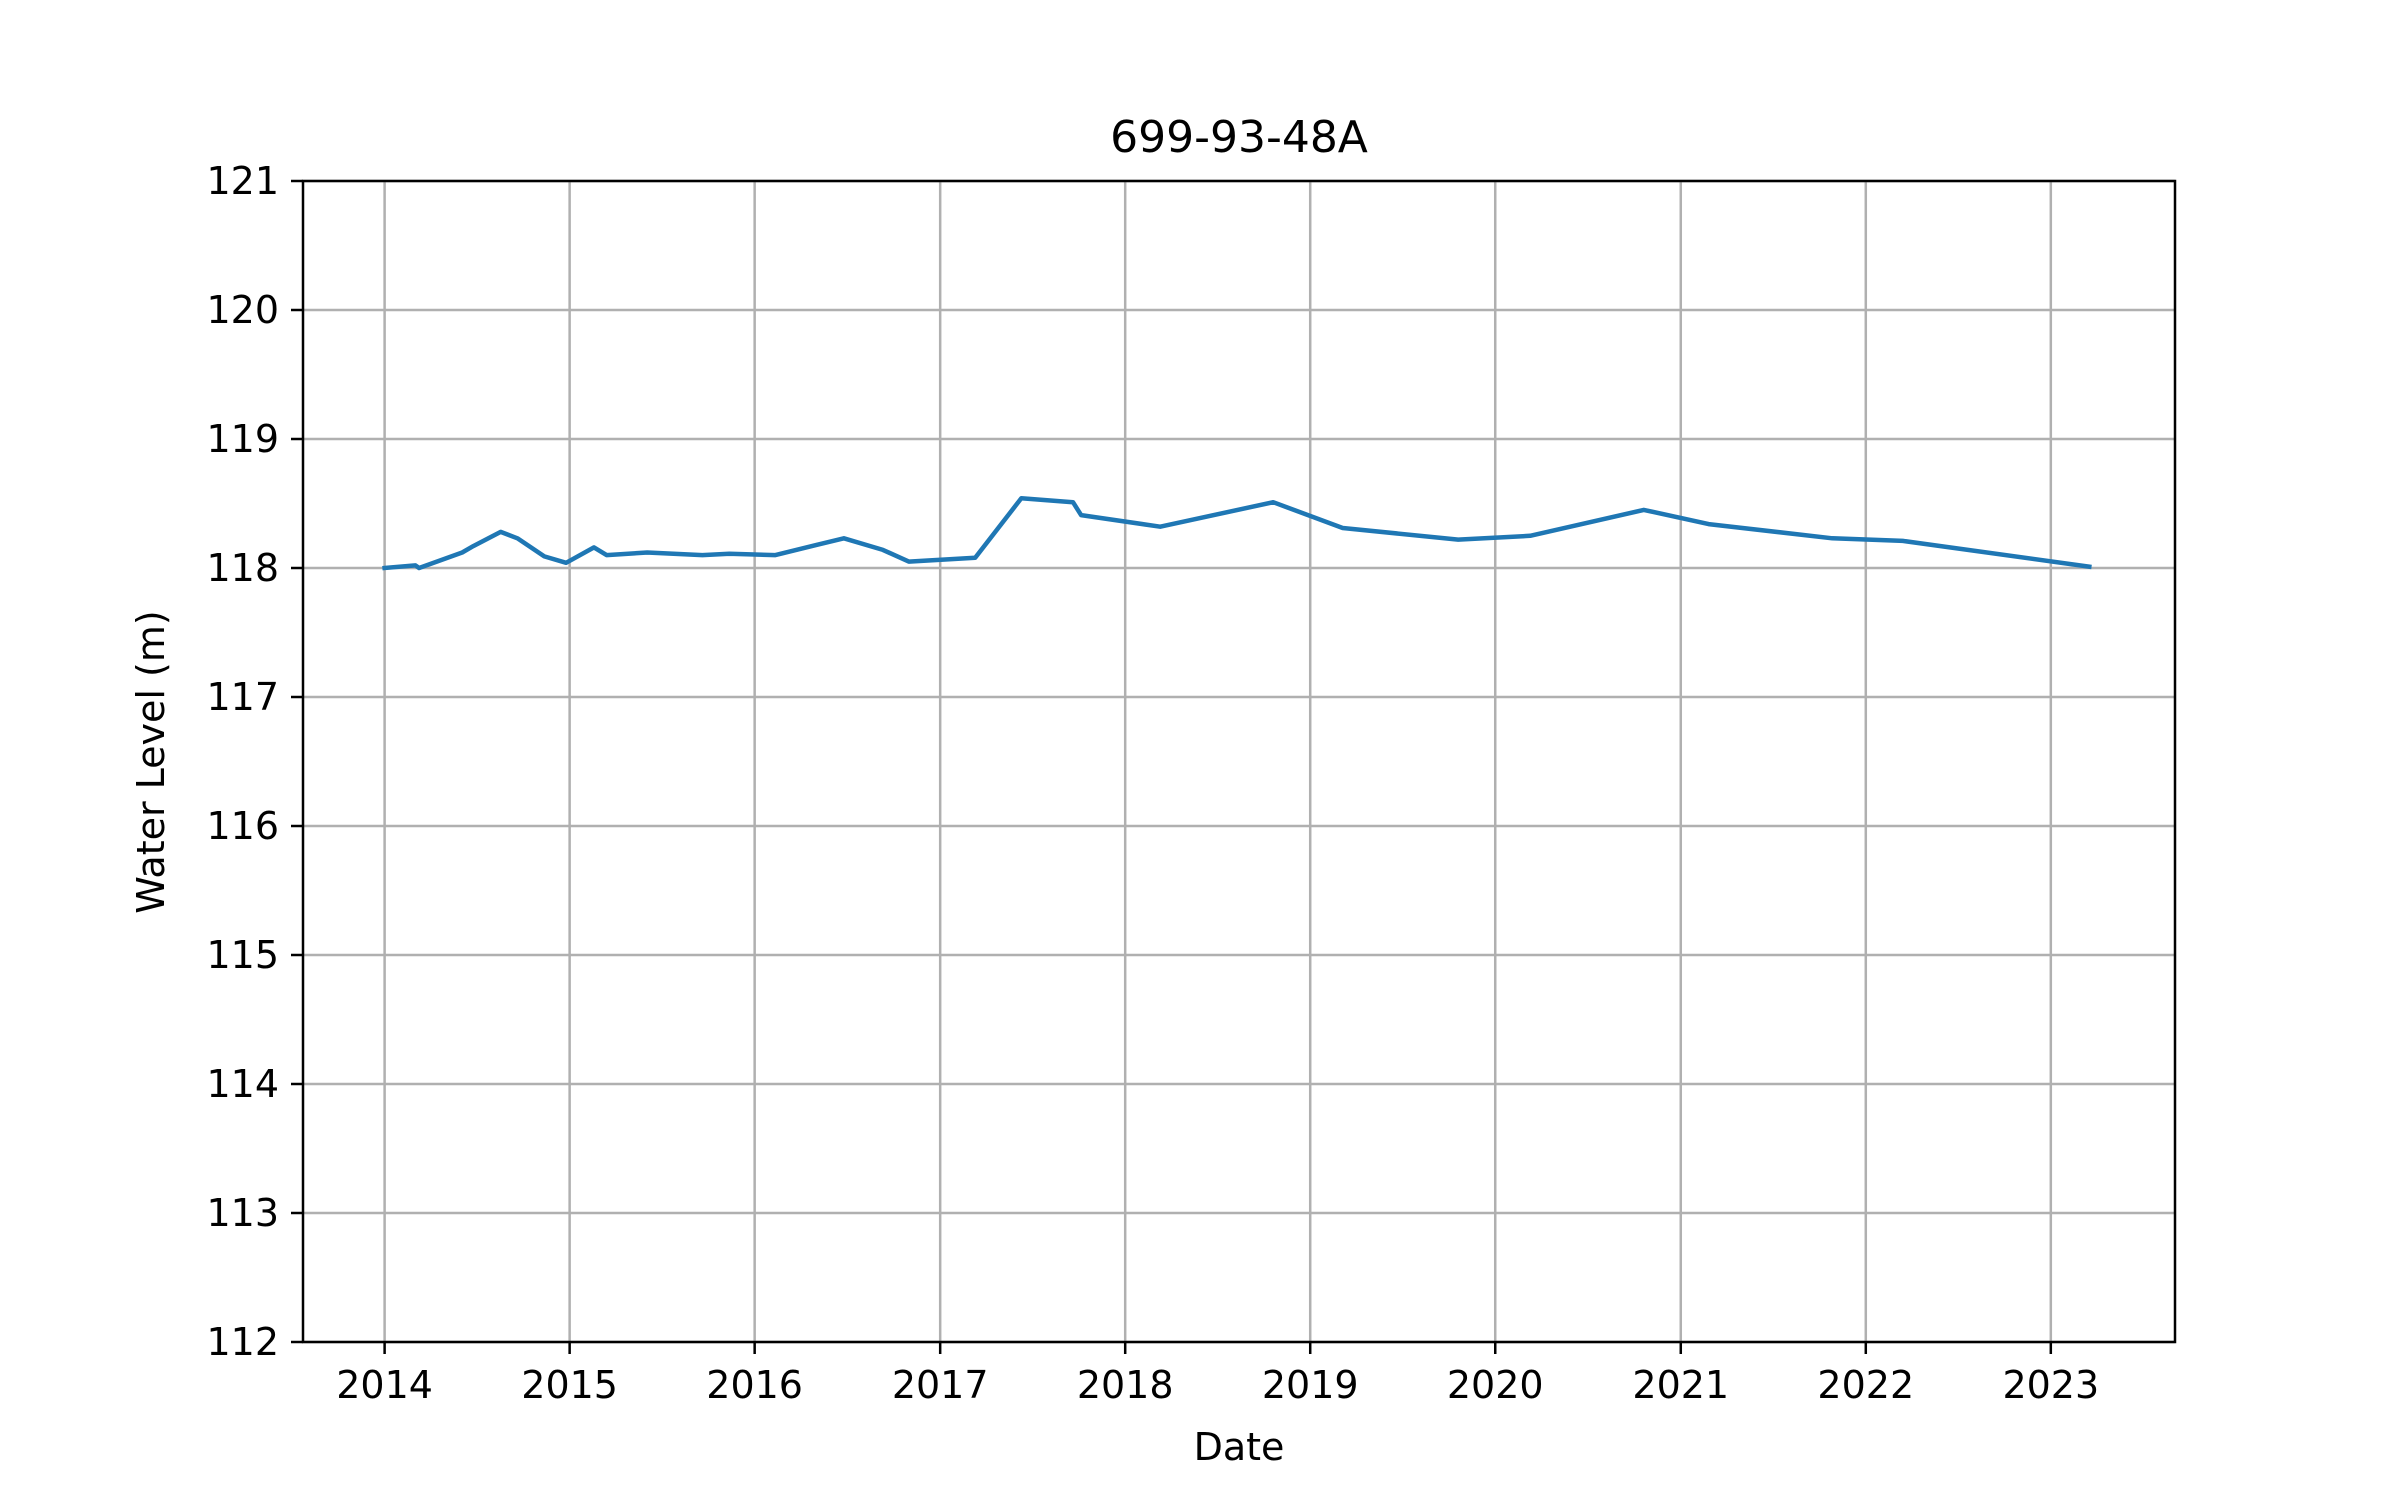 The height and width of the screenshot is (1505, 2400). Describe the element at coordinates (242, 568) in the screenshot. I see `y-tick-label: 118` at that location.